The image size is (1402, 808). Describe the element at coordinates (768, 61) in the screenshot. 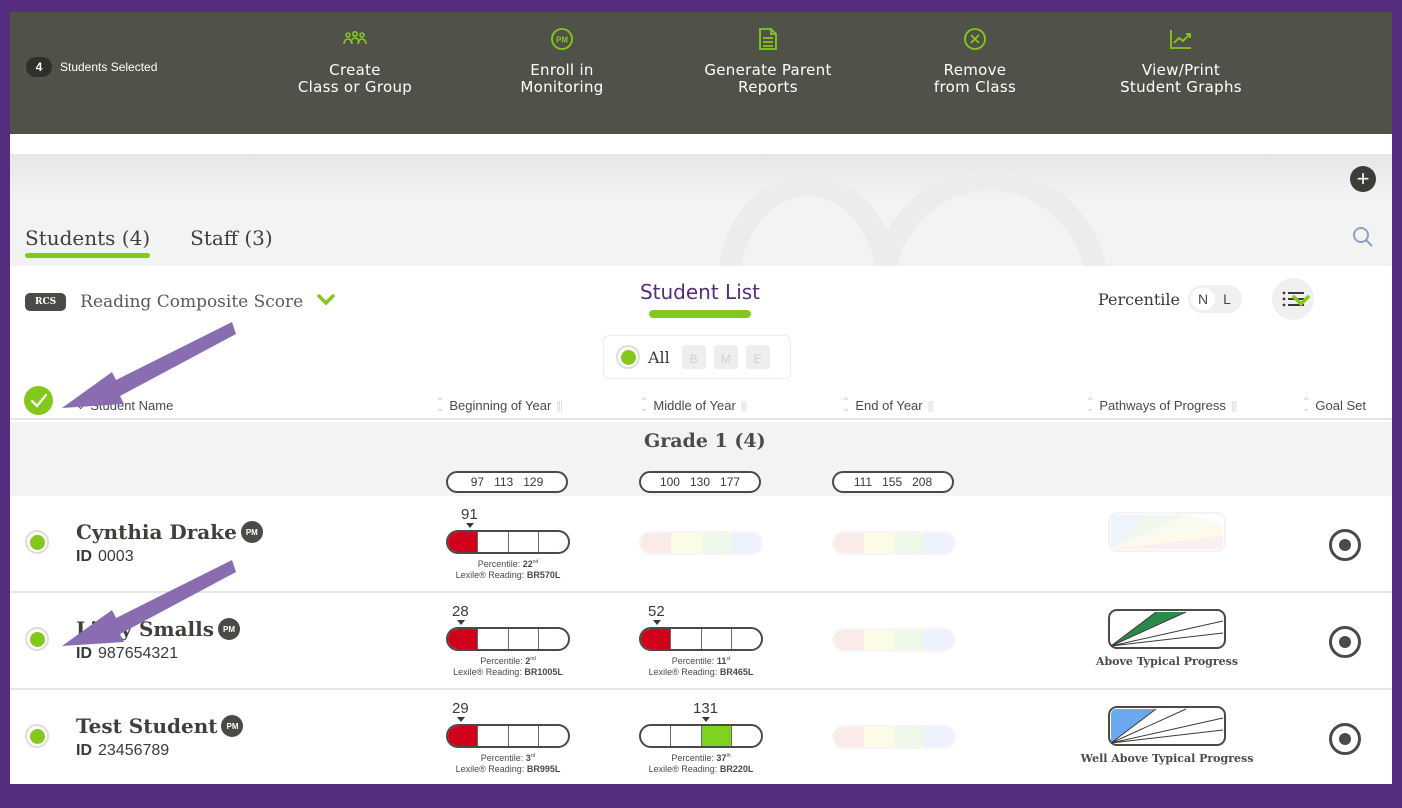

I see `generate-parent-reports-button: Generate Parent Reports` at that location.